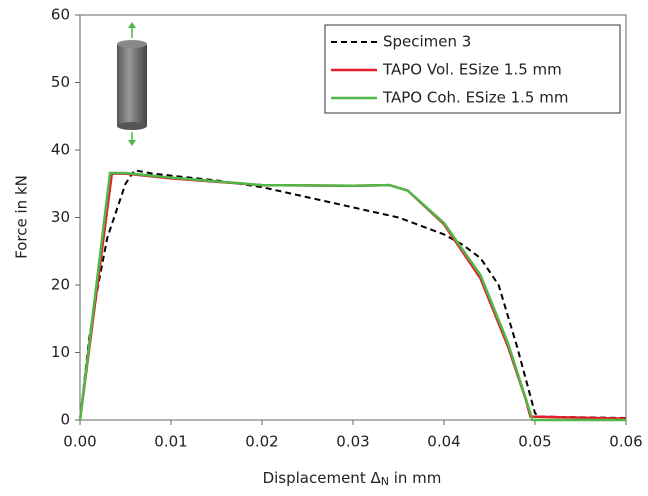 The width and height of the screenshot is (648, 496). I want to click on x-tick-label: 0.02, so click(261, 442).